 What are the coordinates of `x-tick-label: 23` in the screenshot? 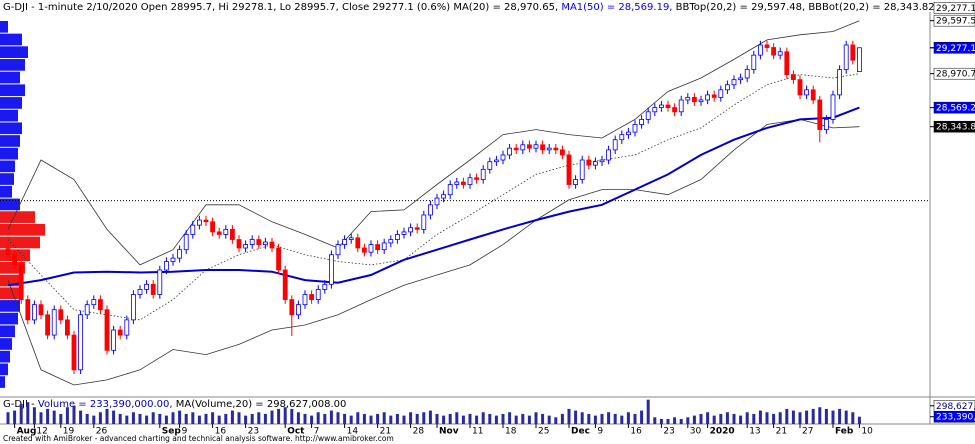 It's located at (668, 432).